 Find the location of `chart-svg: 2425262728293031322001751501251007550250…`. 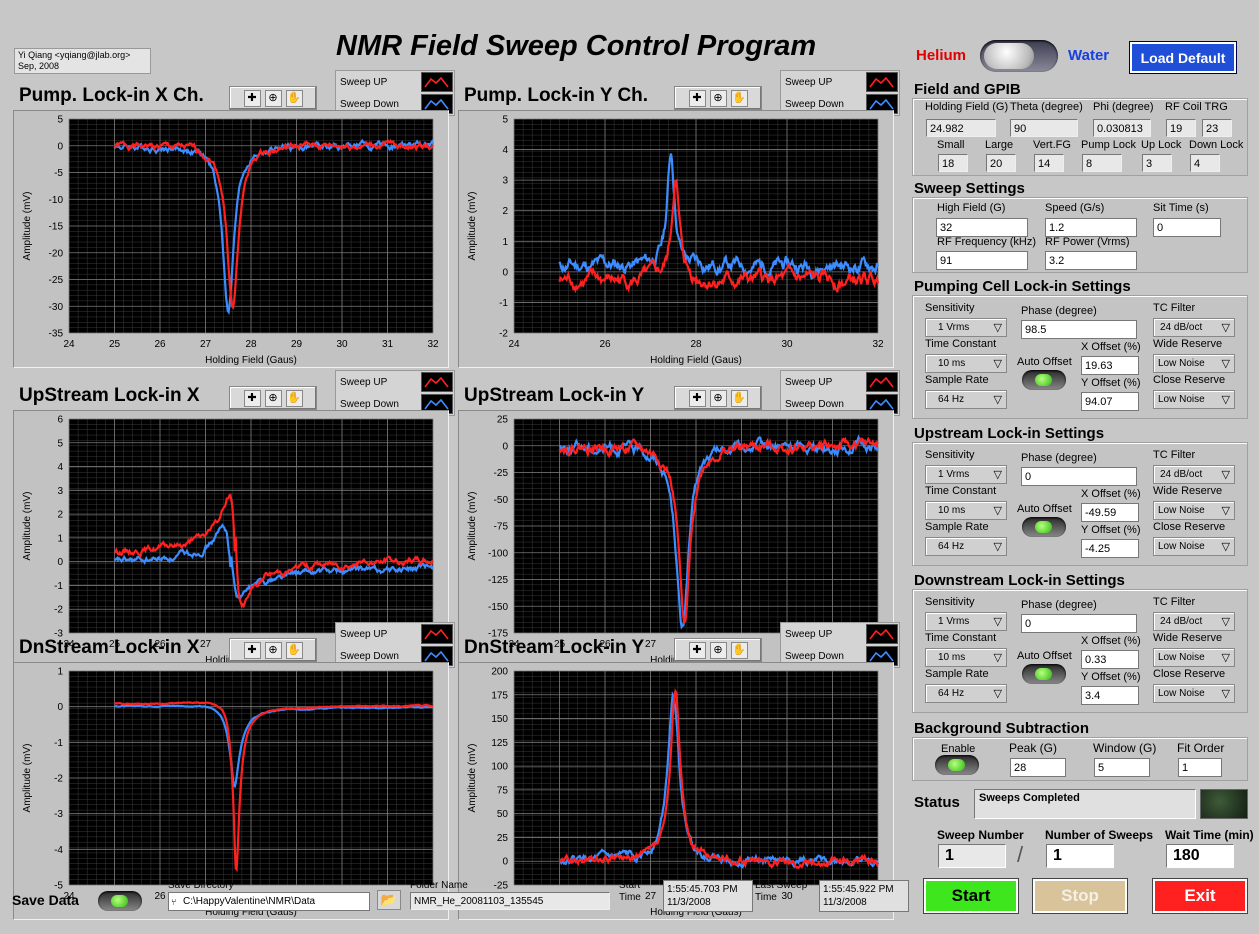

chart-svg: 2425262728293031322001751501251007550250… is located at coordinates (677, 792).